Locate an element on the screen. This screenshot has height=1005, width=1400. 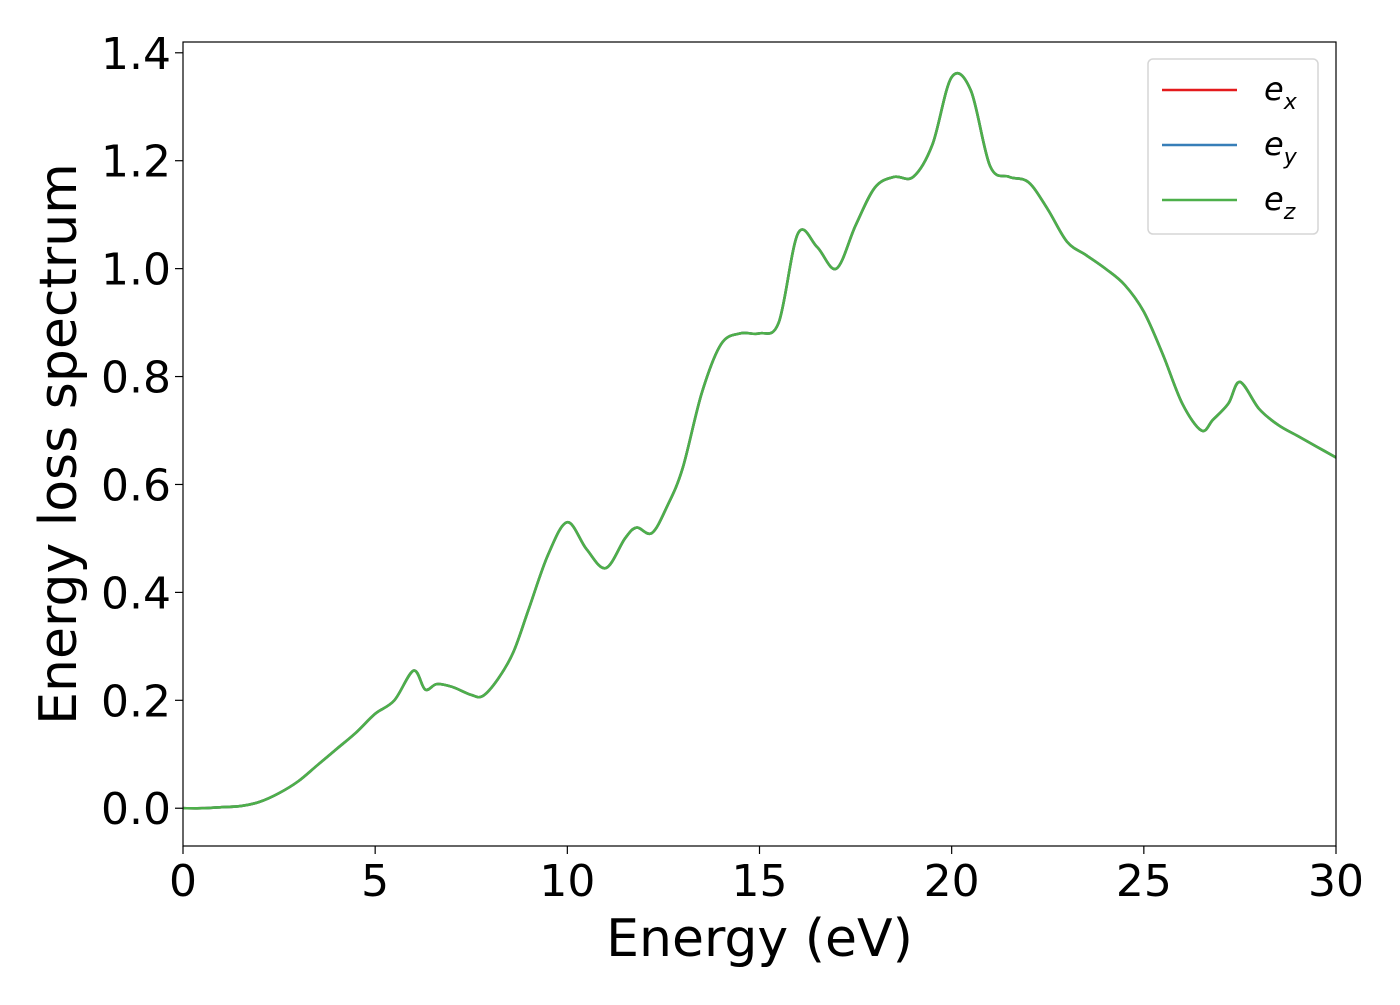
y-tick-label: 1.0 is located at coordinates (136, 270).